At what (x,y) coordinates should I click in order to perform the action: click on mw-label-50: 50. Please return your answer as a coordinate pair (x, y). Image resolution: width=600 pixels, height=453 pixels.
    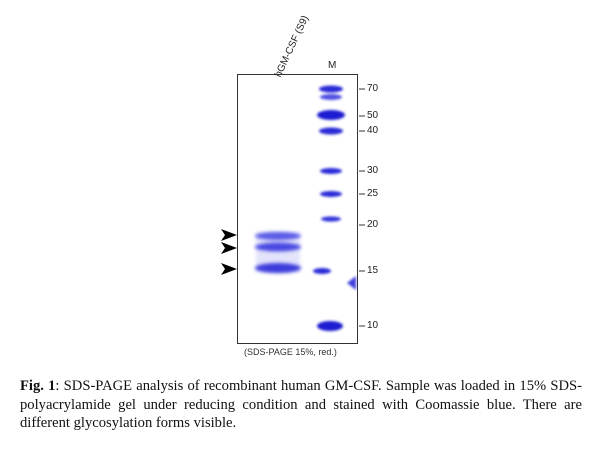
    Looking at the image, I should click on (373, 115).